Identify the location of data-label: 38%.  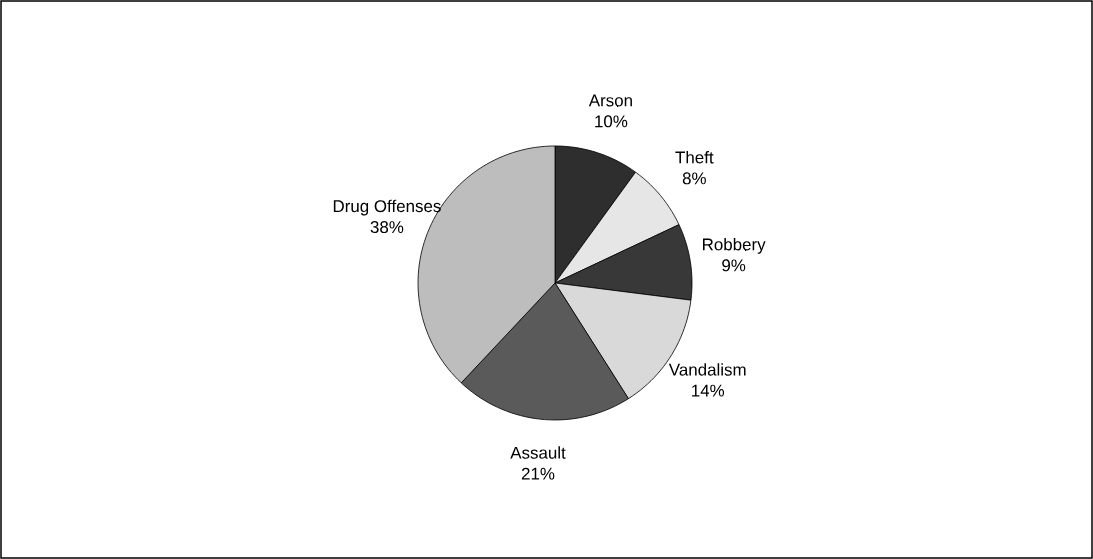
(387, 227).